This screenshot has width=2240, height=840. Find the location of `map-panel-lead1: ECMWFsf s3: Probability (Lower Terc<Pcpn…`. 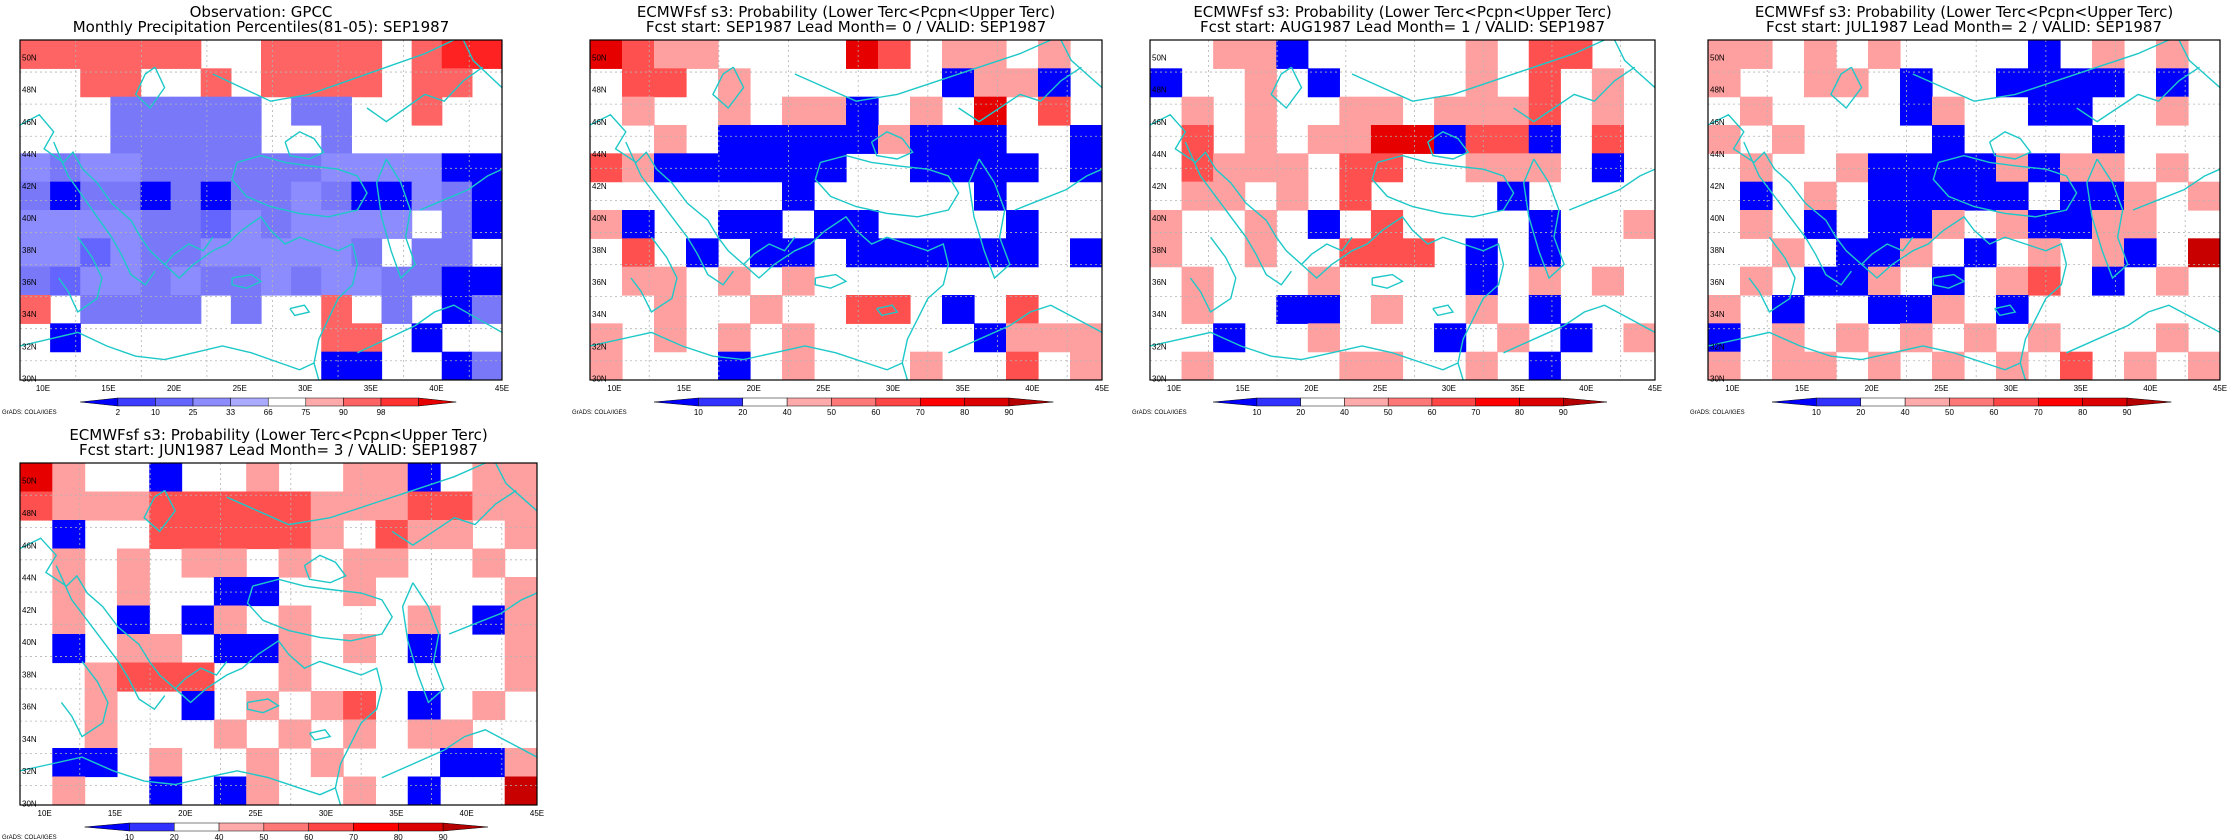

map-panel-lead1: ECMWFsf s3: Probability (Lower Terc<Pcpn… is located at coordinates (1397, 210).